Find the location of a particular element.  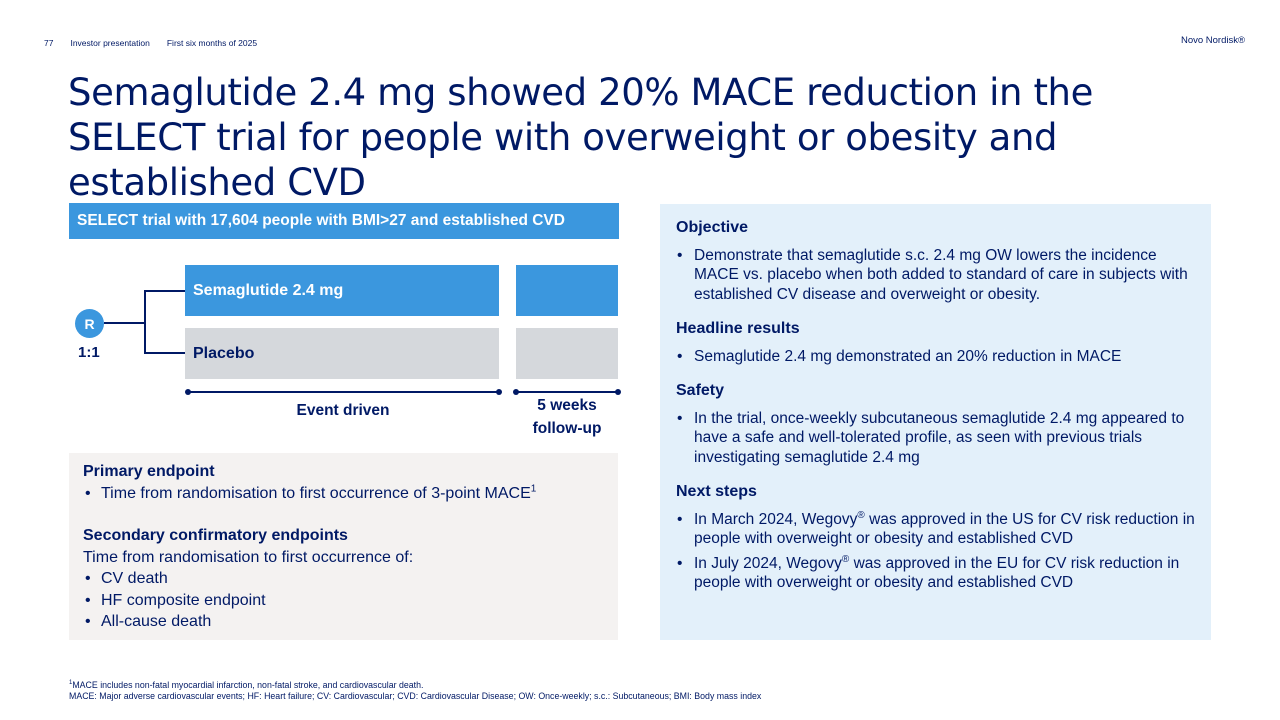

arm-placebo: Placebo is located at coordinates (342, 353).